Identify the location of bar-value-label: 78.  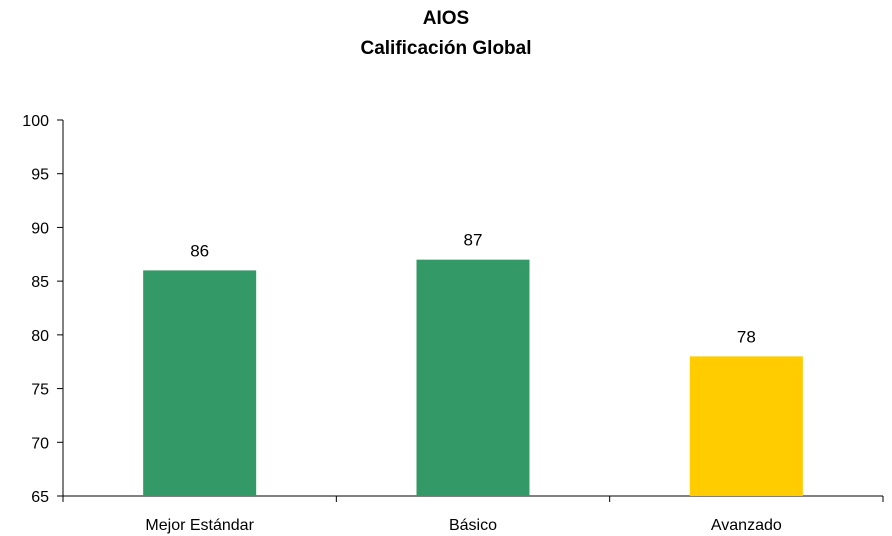
(746, 336).